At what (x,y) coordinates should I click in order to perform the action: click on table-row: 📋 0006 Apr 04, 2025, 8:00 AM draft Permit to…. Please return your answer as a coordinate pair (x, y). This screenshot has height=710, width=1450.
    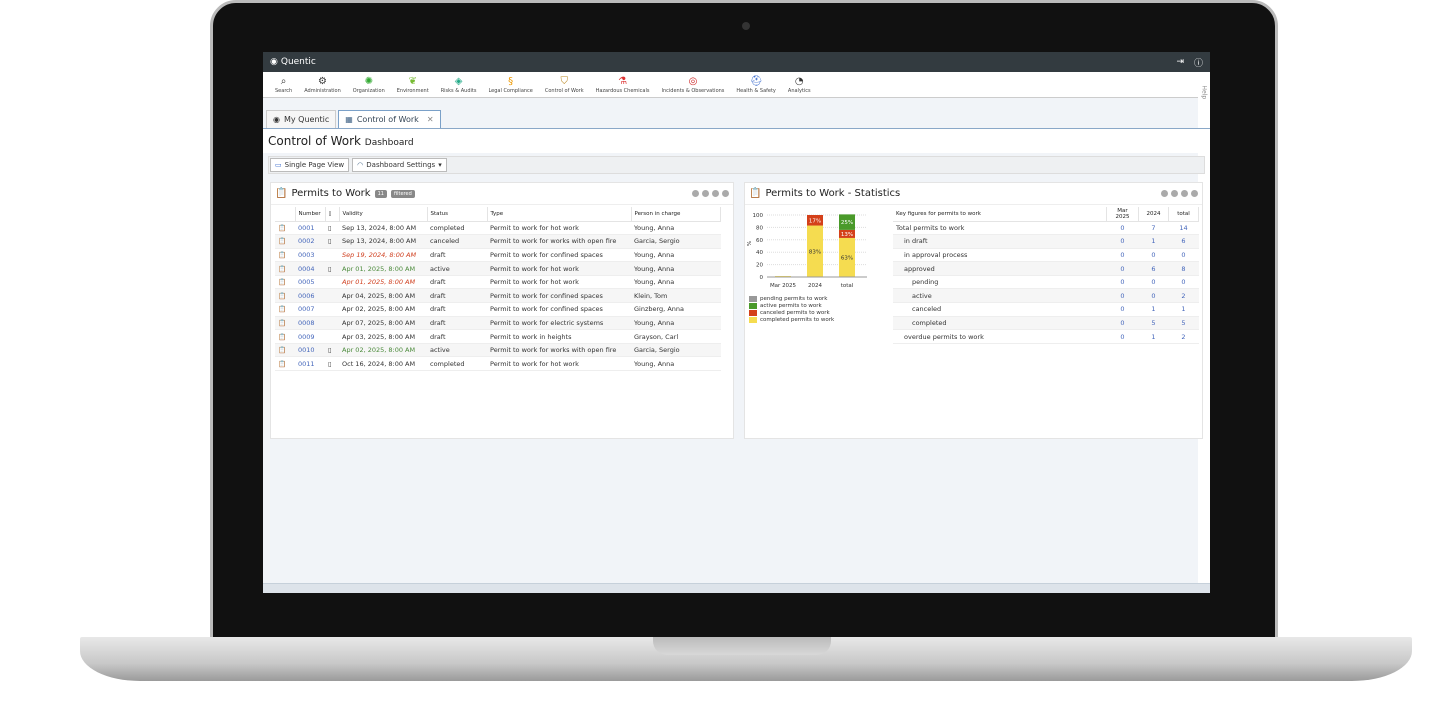
    Looking at the image, I should click on (498, 296).